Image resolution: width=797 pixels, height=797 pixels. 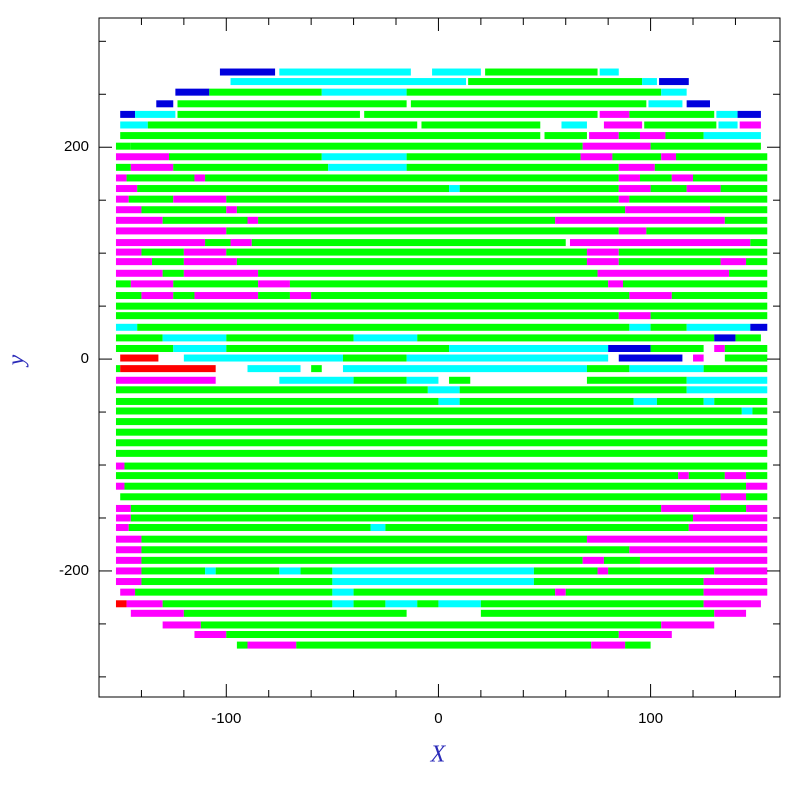 I want to click on x-tick-label: -100, so click(x=226, y=718).